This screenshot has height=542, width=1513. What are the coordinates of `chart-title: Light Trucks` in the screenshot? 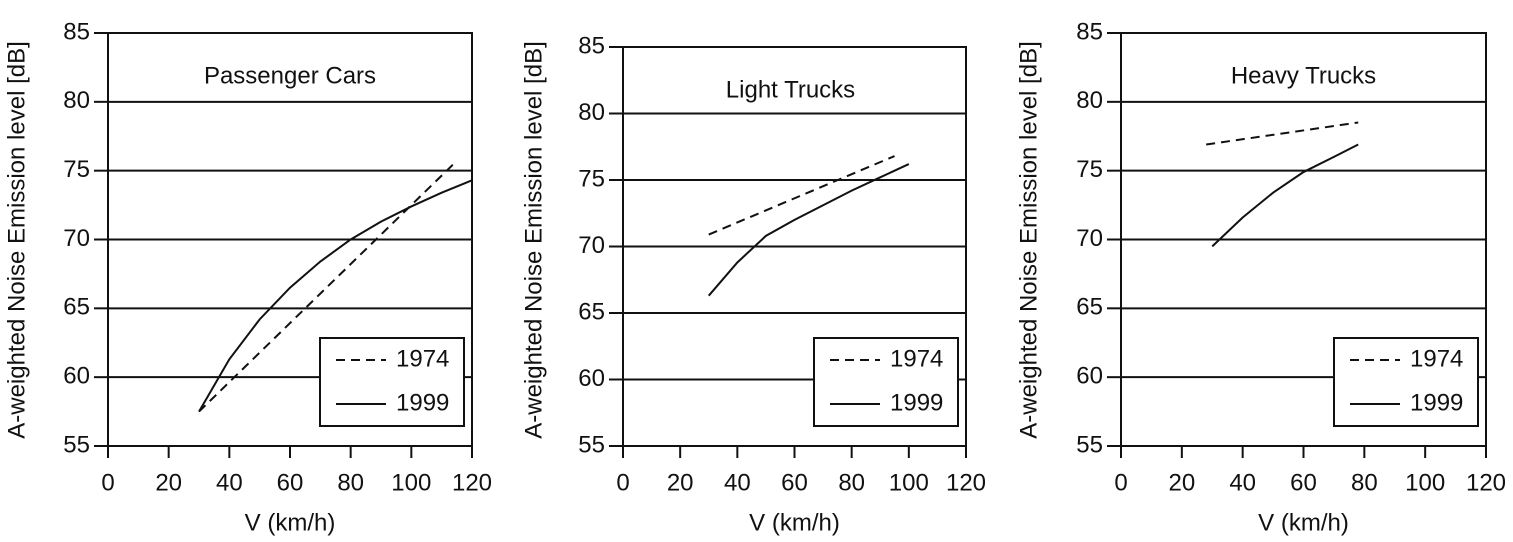 It's located at (790, 89).